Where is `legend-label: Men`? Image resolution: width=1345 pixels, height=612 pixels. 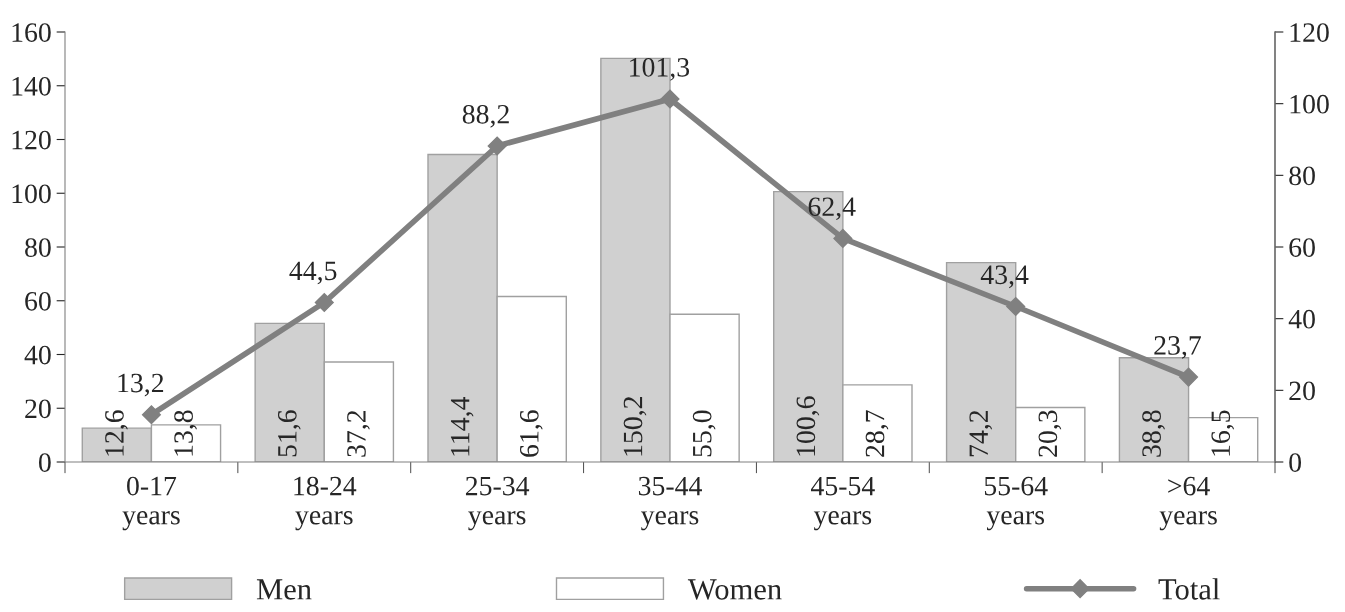
legend-label: Men is located at coordinates (284, 589).